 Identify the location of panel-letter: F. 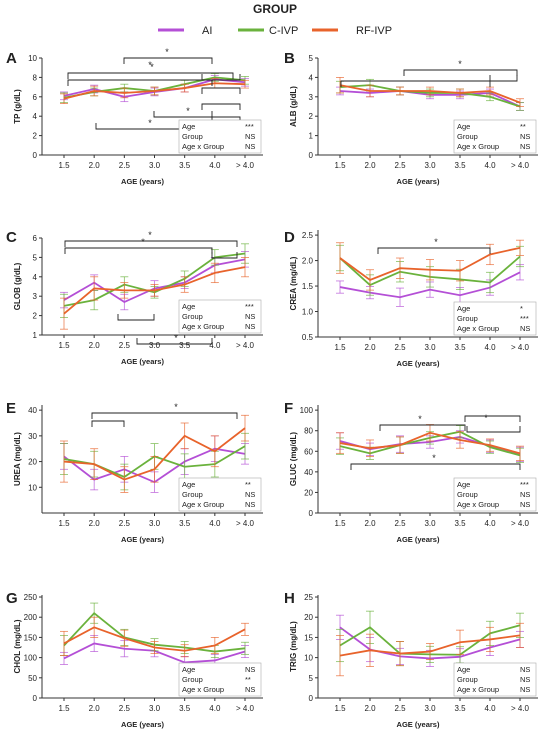
(288, 408).